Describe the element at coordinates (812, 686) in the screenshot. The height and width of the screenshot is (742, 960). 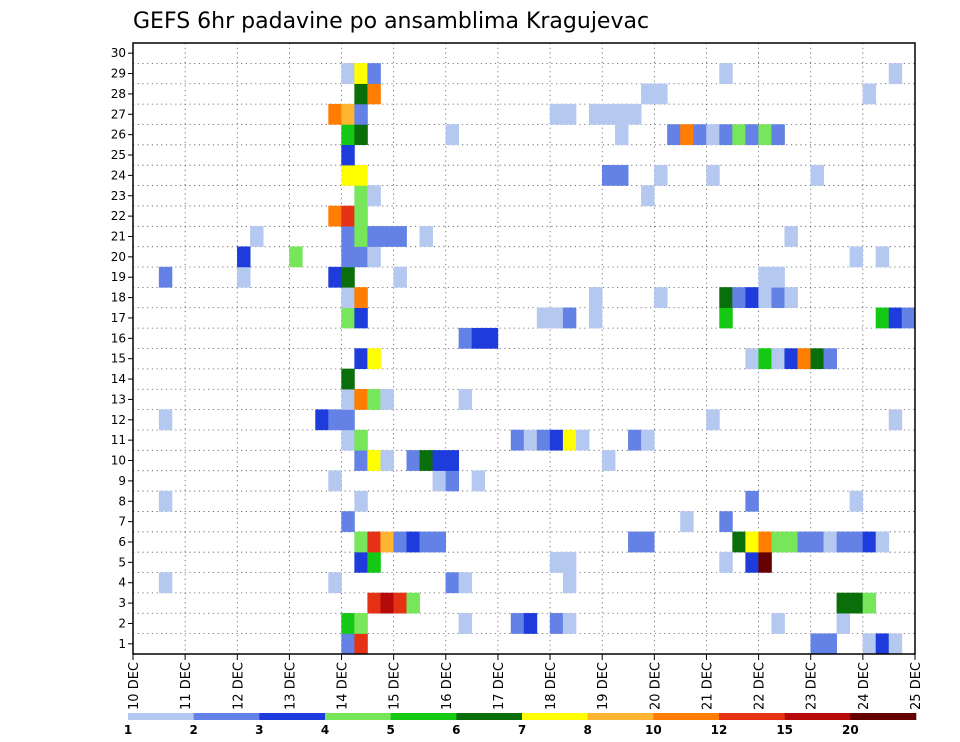
I see `x-tick-label: 23 DEC` at that location.